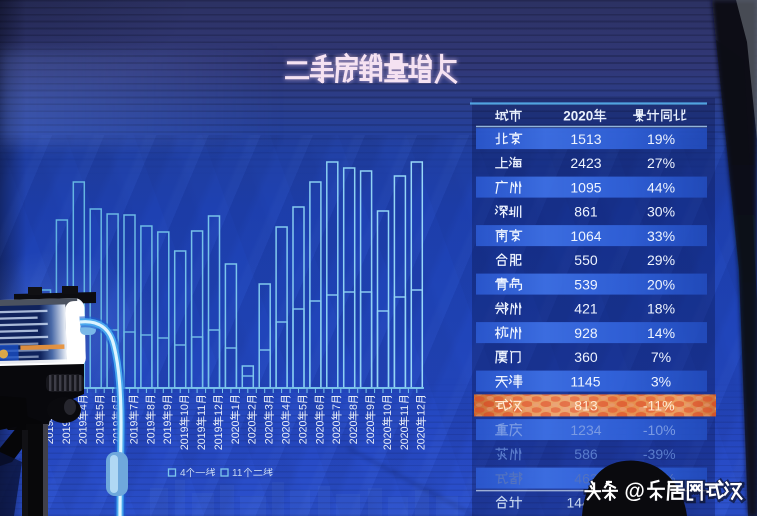 The height and width of the screenshot is (516, 757). What do you see at coordinates (661, 163) in the screenshot?
I see `svg-text: 27%` at bounding box center [661, 163].